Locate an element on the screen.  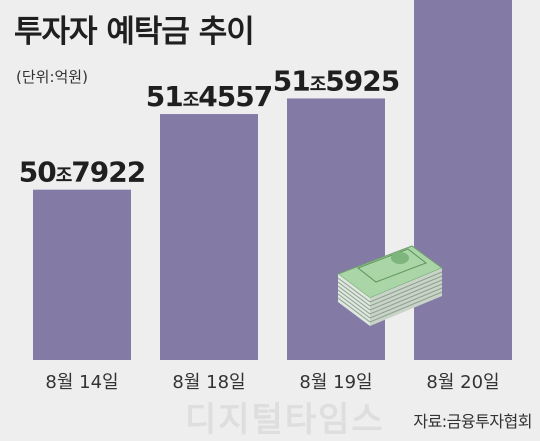
chart-title: 투자자 예탁금 추이 is located at coordinates (134, 32).